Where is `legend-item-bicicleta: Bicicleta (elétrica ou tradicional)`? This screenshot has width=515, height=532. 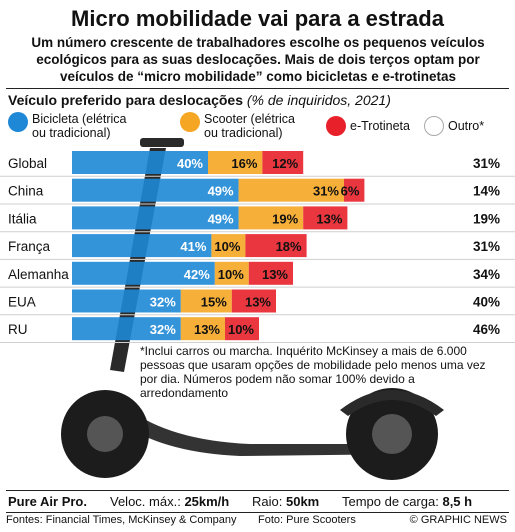 legend-item-bicicleta: Bicicleta (elétrica ou tradicional) is located at coordinates (67, 126).